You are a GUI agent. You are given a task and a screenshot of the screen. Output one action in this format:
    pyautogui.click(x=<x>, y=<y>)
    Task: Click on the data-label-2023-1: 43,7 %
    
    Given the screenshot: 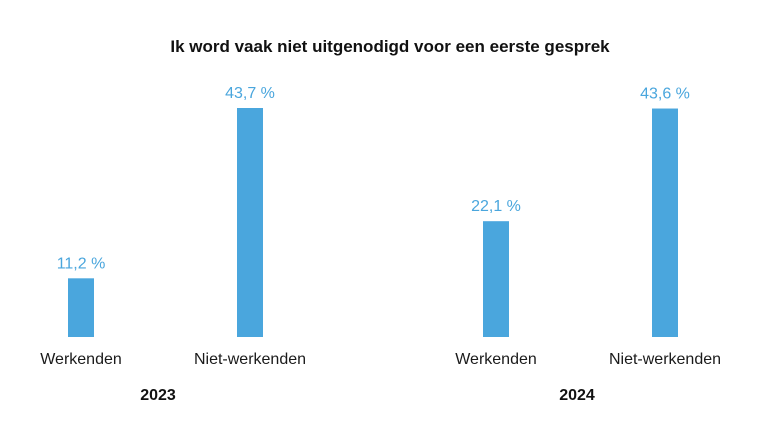 What is the action you would take?
    pyautogui.click(x=250, y=93)
    